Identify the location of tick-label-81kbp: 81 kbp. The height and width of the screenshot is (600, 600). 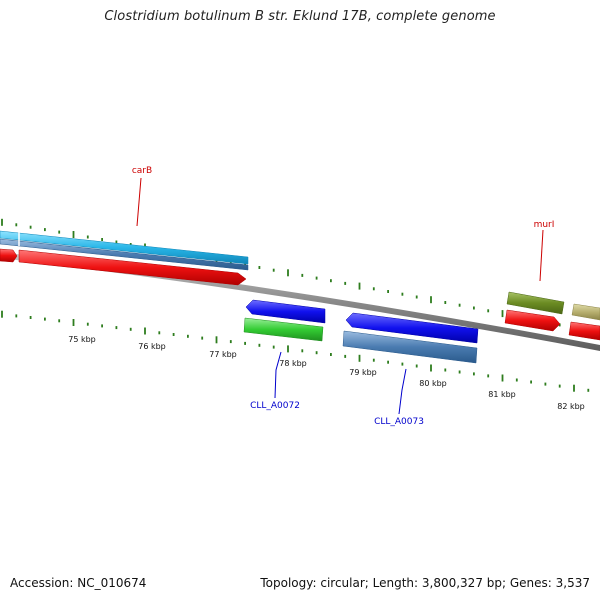
(502, 394).